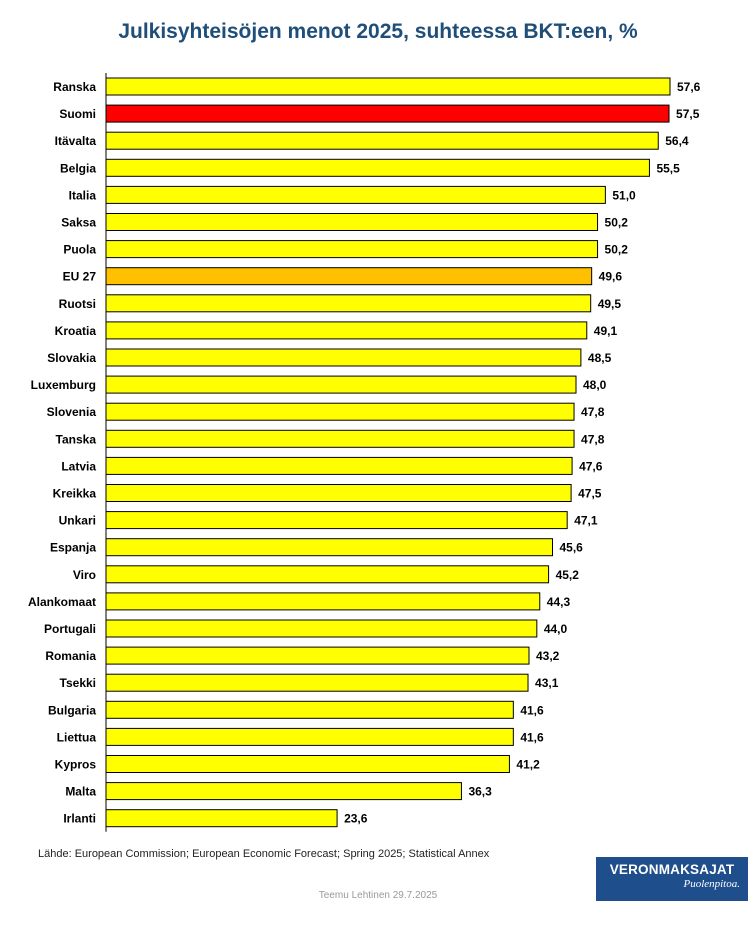  What do you see at coordinates (689, 87) in the screenshot?
I see `value-label: 57,6` at bounding box center [689, 87].